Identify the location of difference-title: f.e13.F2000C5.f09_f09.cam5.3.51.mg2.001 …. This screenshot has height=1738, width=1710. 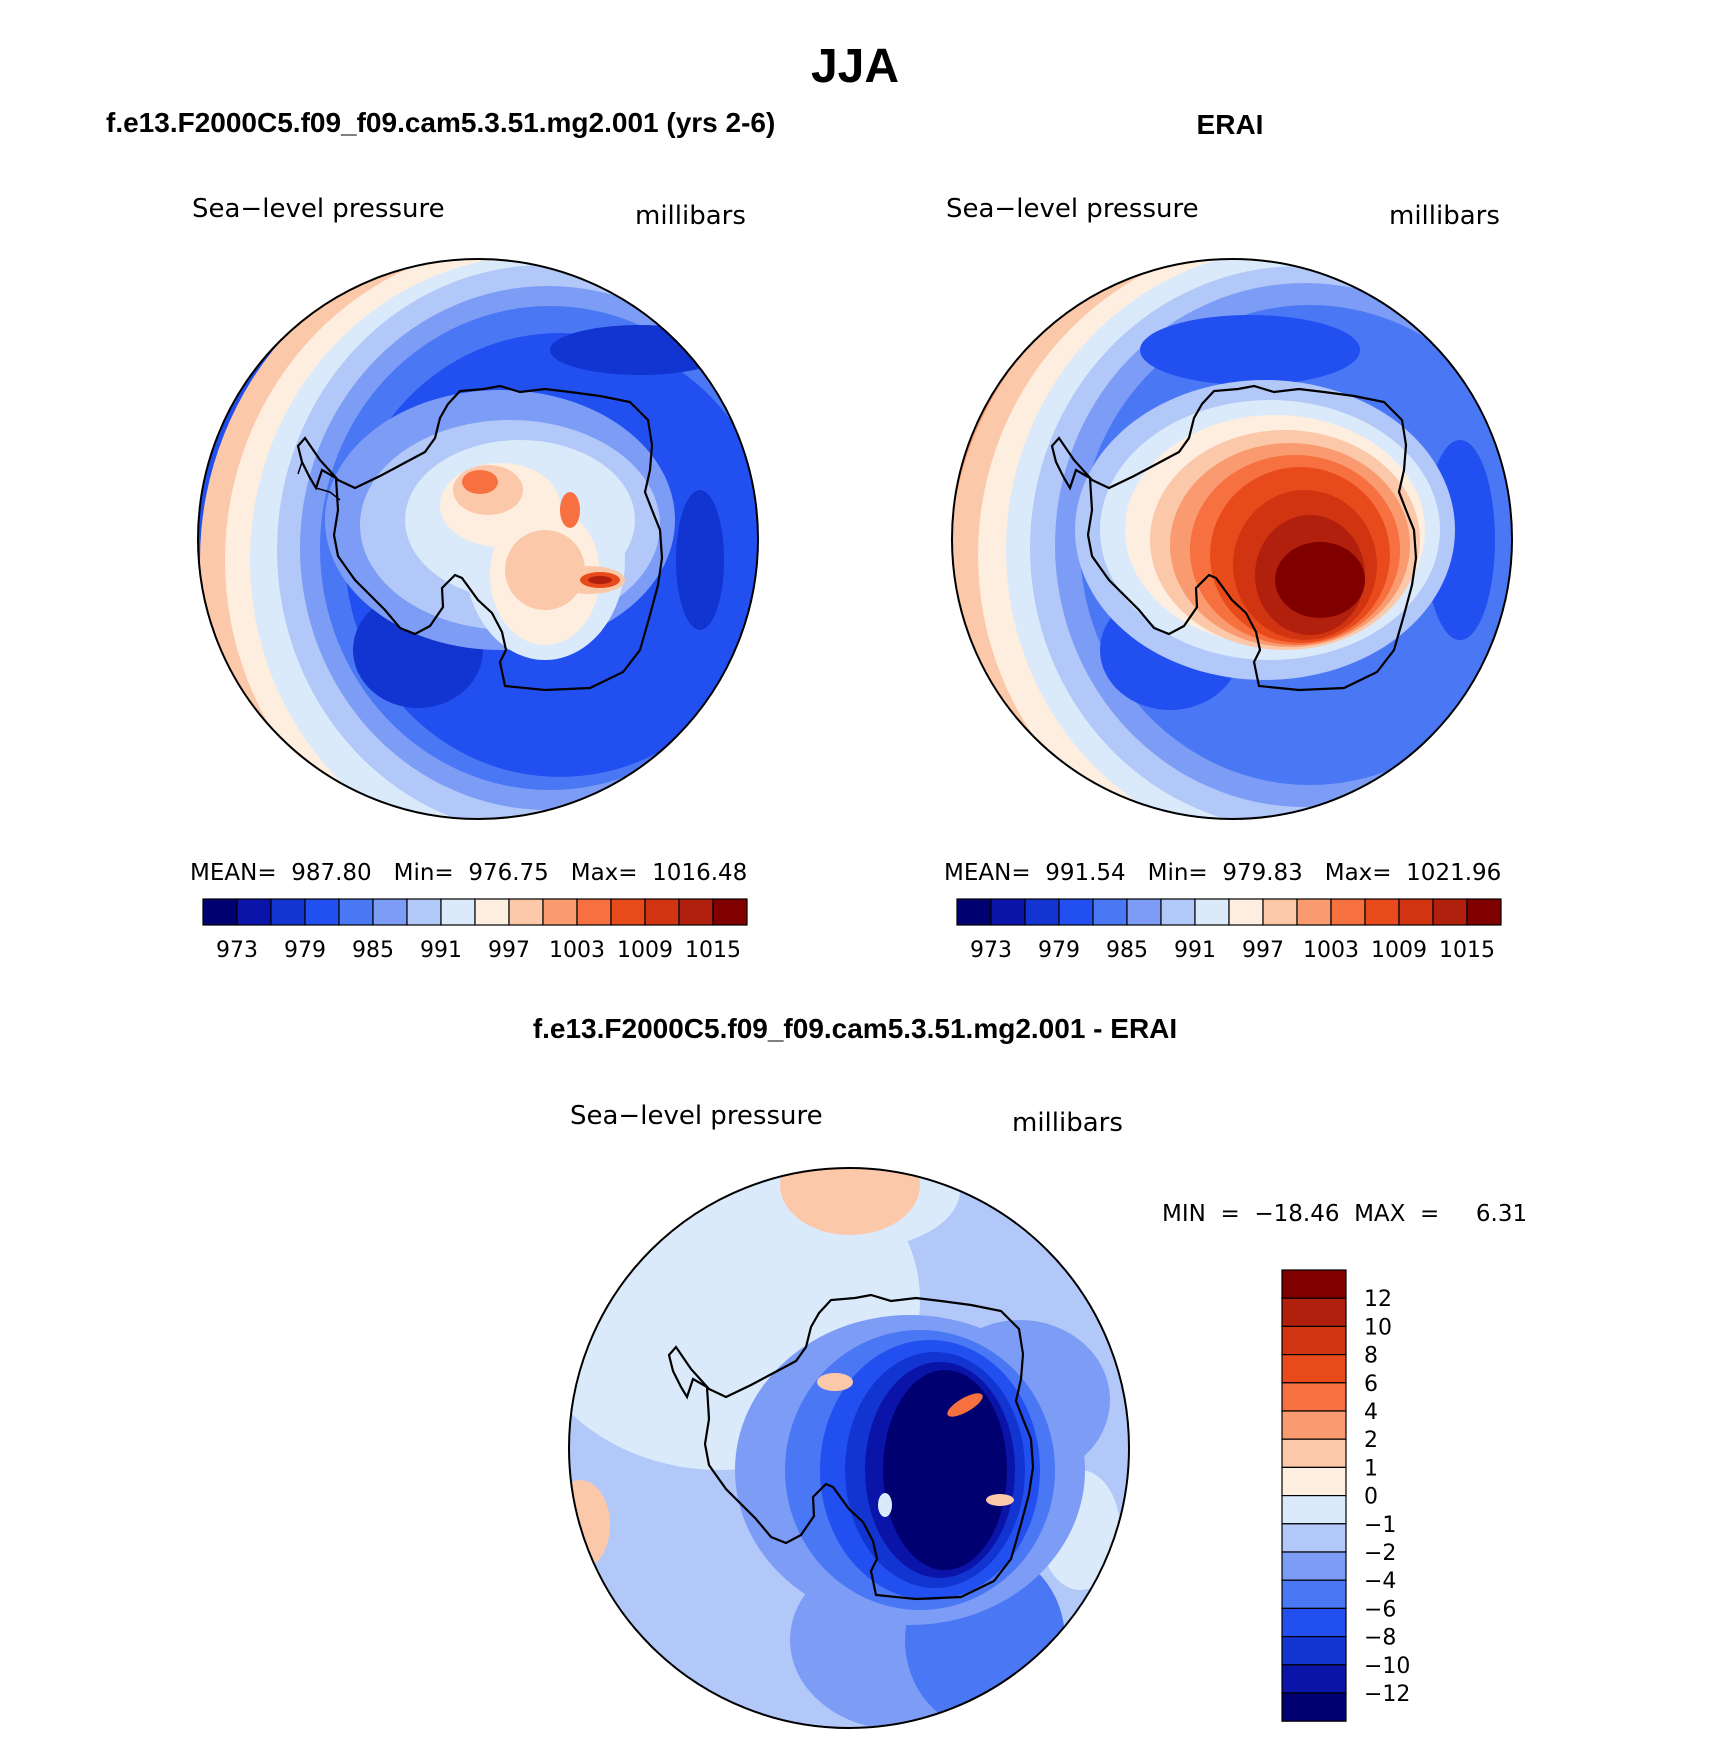
(855, 1028).